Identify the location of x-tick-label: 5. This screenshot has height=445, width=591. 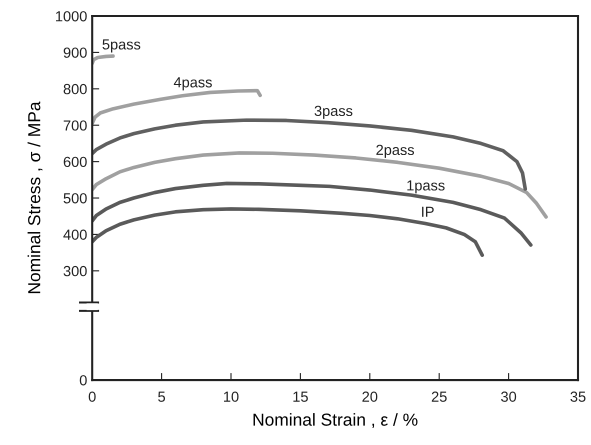
(162, 397).